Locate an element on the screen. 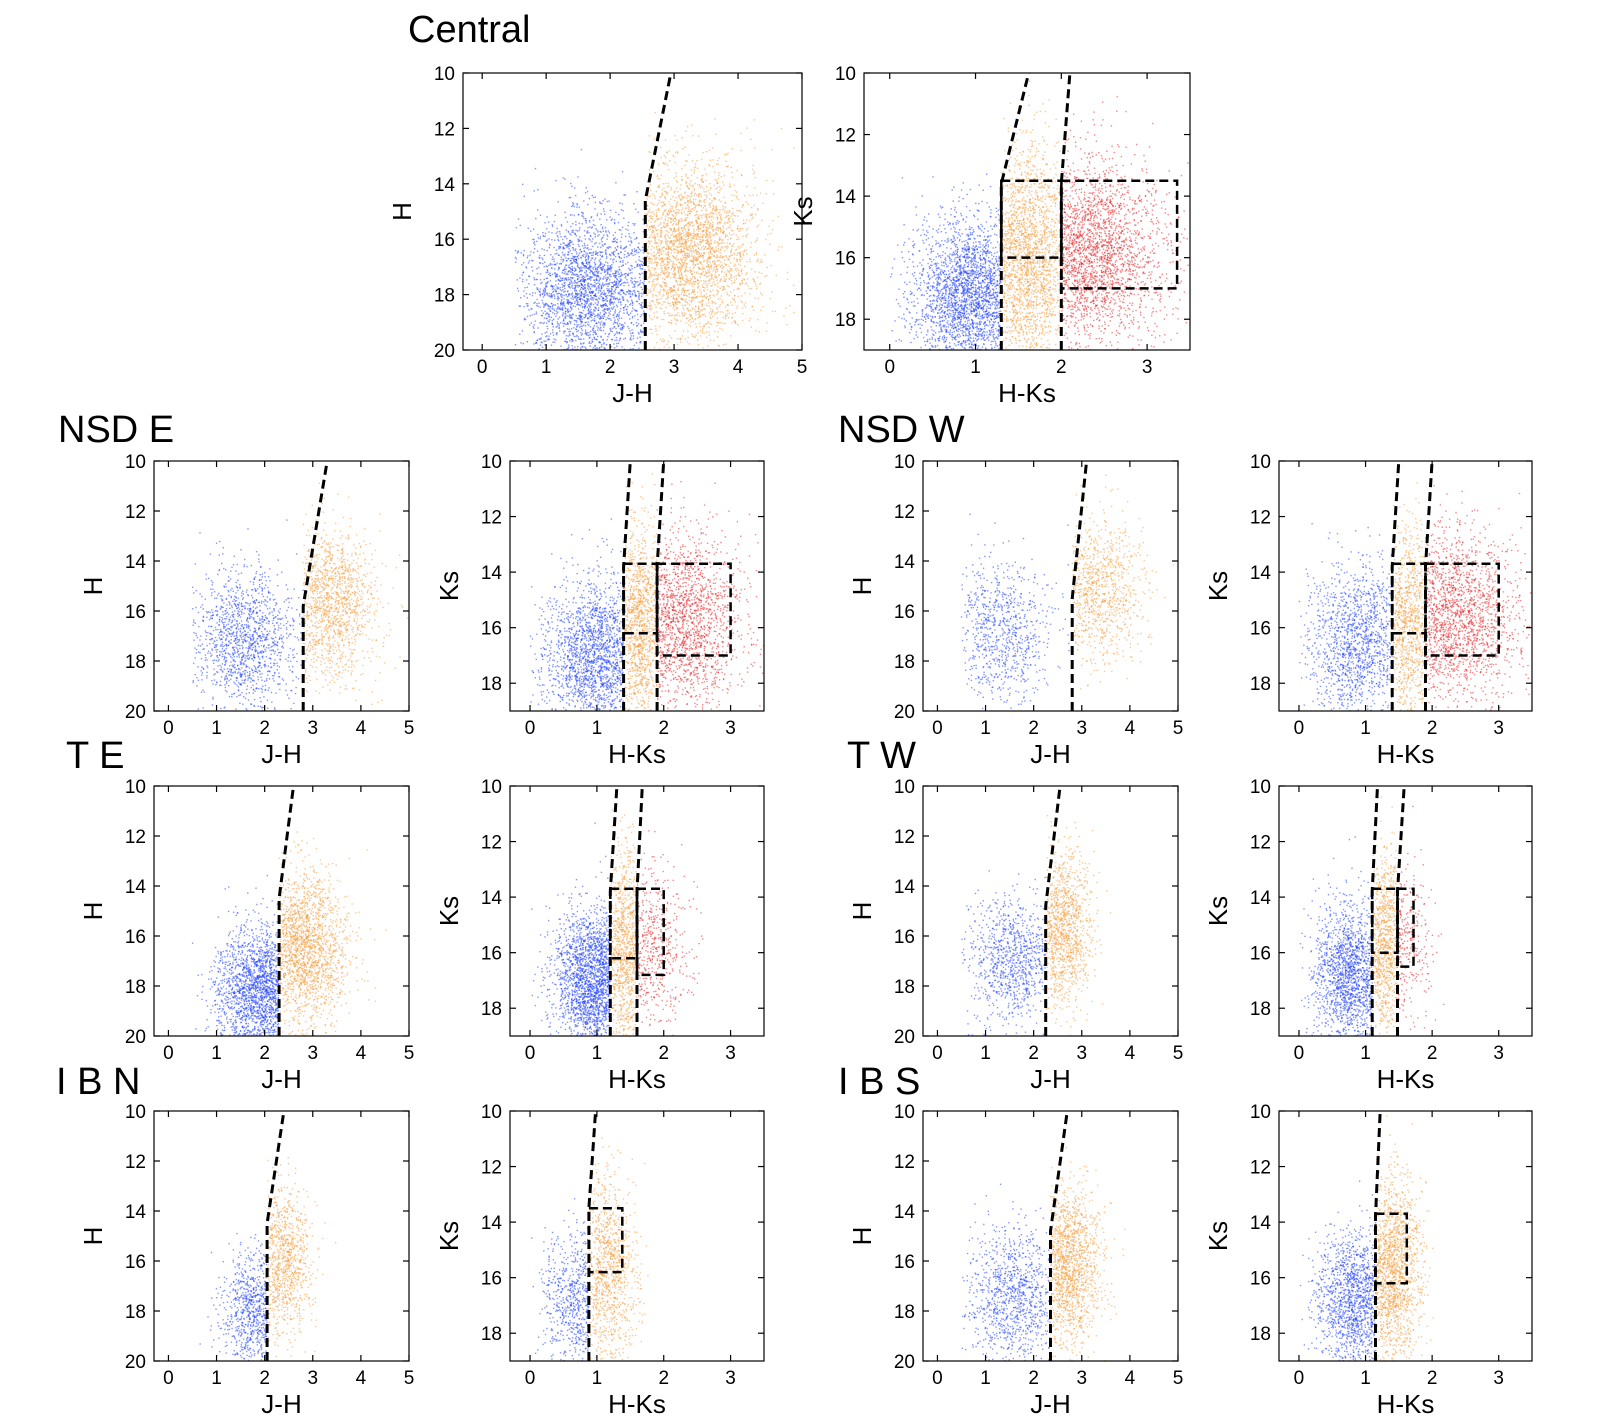  region-title-central-jh: Central is located at coordinates (469, 30).